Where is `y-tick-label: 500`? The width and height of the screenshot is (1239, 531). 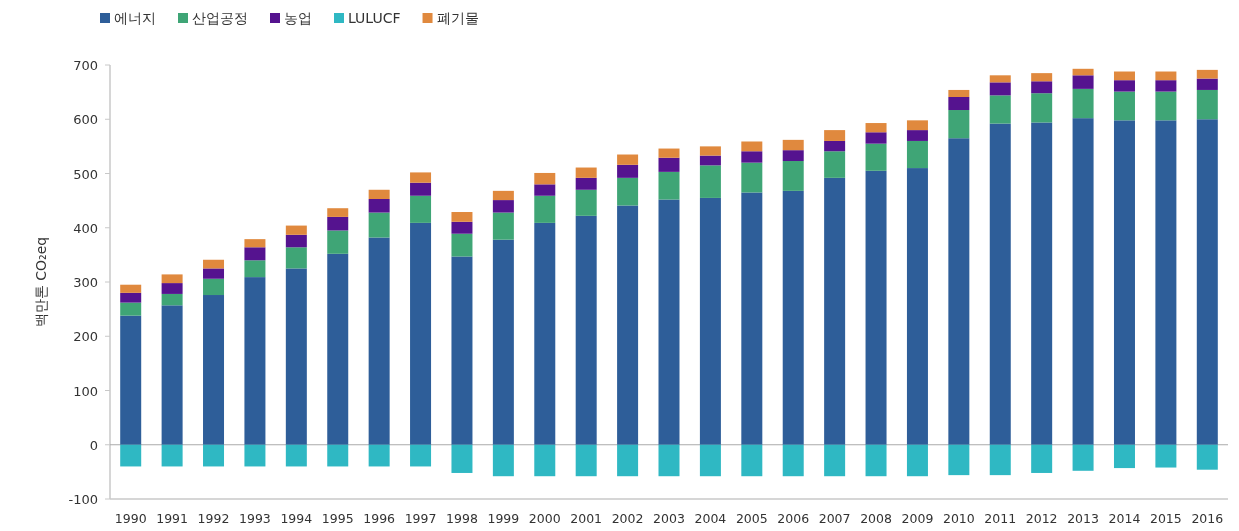
y-tick-label: 500 is located at coordinates (85, 174).